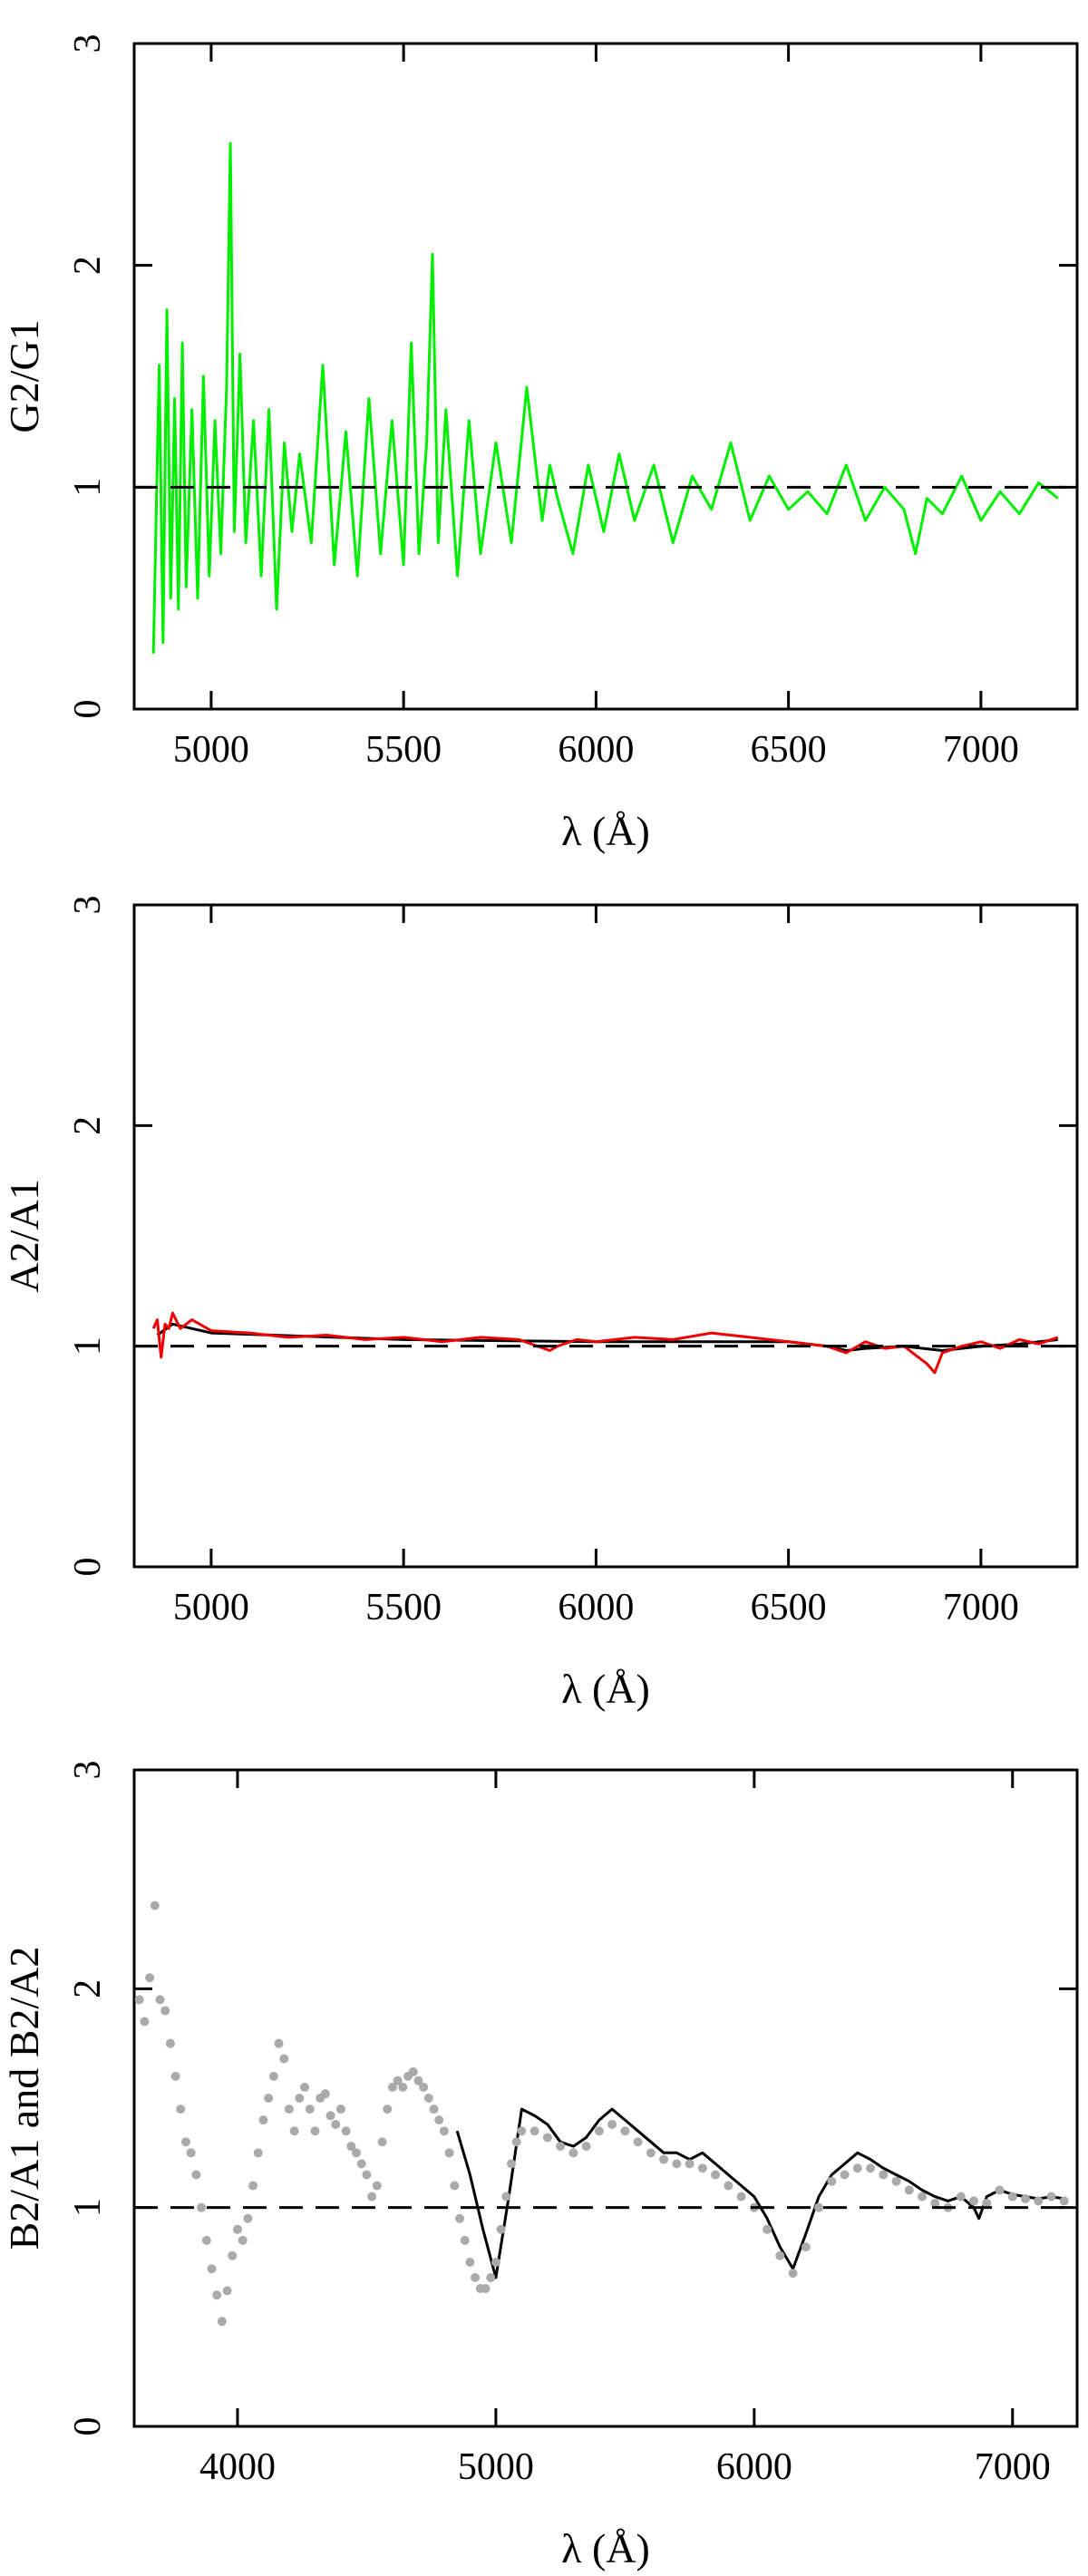 This screenshot has width=1088, height=2576. I want to click on x-tick-label: 6000, so click(596, 1607).